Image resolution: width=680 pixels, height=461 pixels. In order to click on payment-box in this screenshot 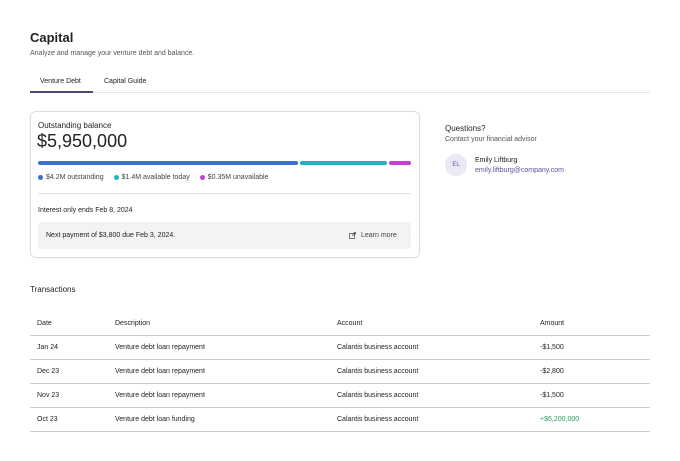, I will do `click(224, 235)`.